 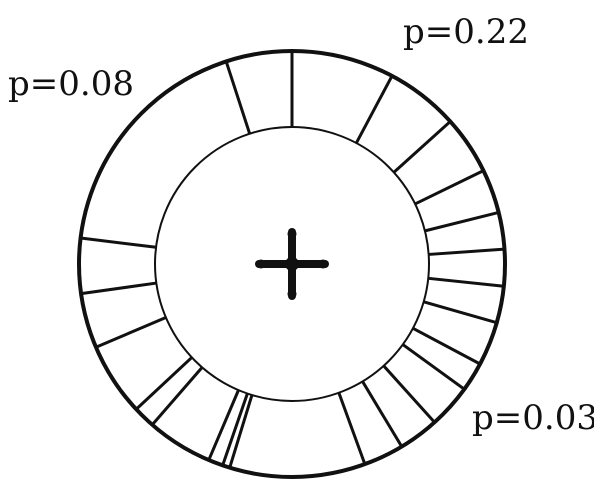 I want to click on annotation-bottom-right: p=0.03, so click(x=533, y=418).